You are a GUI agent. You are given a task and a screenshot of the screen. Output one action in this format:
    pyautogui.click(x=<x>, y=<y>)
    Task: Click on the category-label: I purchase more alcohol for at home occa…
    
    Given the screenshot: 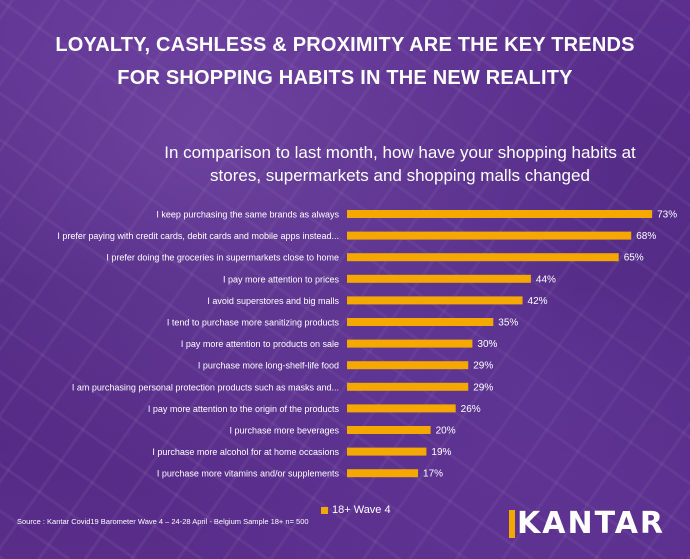 What is the action you would take?
    pyautogui.click(x=245, y=452)
    